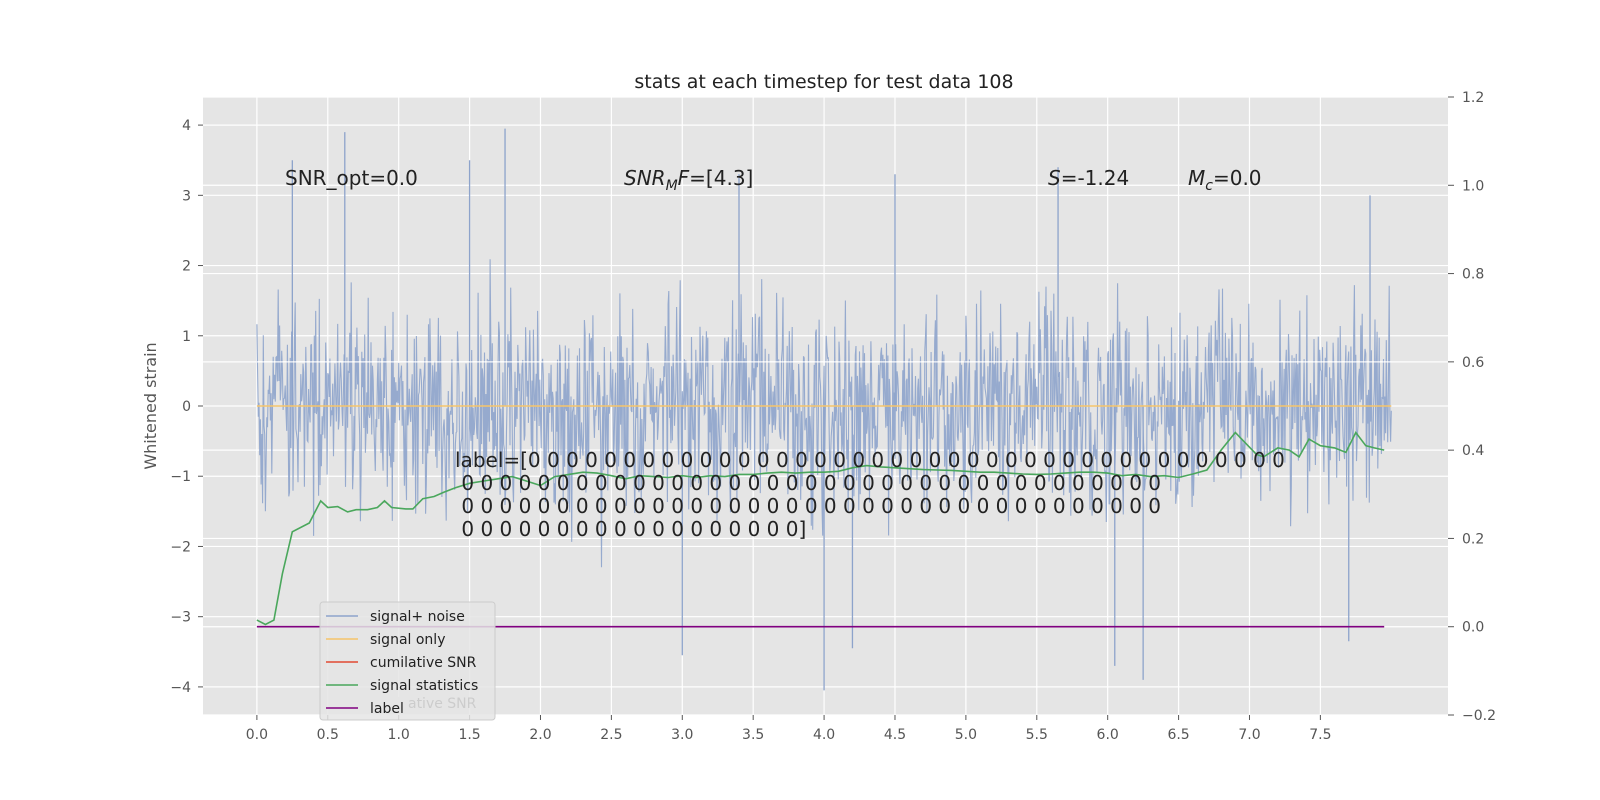 This screenshot has height=800, width=1600. I want to click on x-tick-label: 2.0, so click(540, 735).